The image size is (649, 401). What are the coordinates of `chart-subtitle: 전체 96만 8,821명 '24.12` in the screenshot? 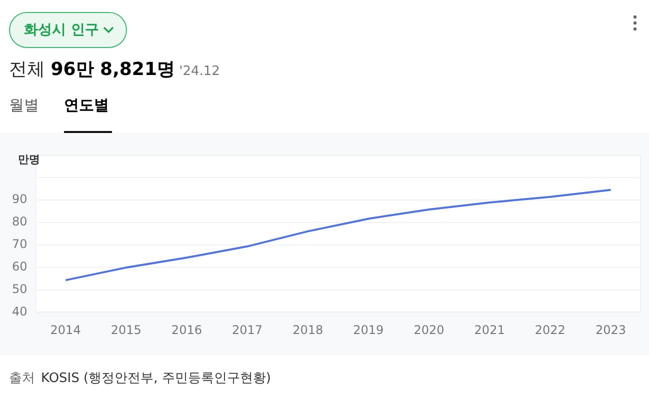 It's located at (114, 69).